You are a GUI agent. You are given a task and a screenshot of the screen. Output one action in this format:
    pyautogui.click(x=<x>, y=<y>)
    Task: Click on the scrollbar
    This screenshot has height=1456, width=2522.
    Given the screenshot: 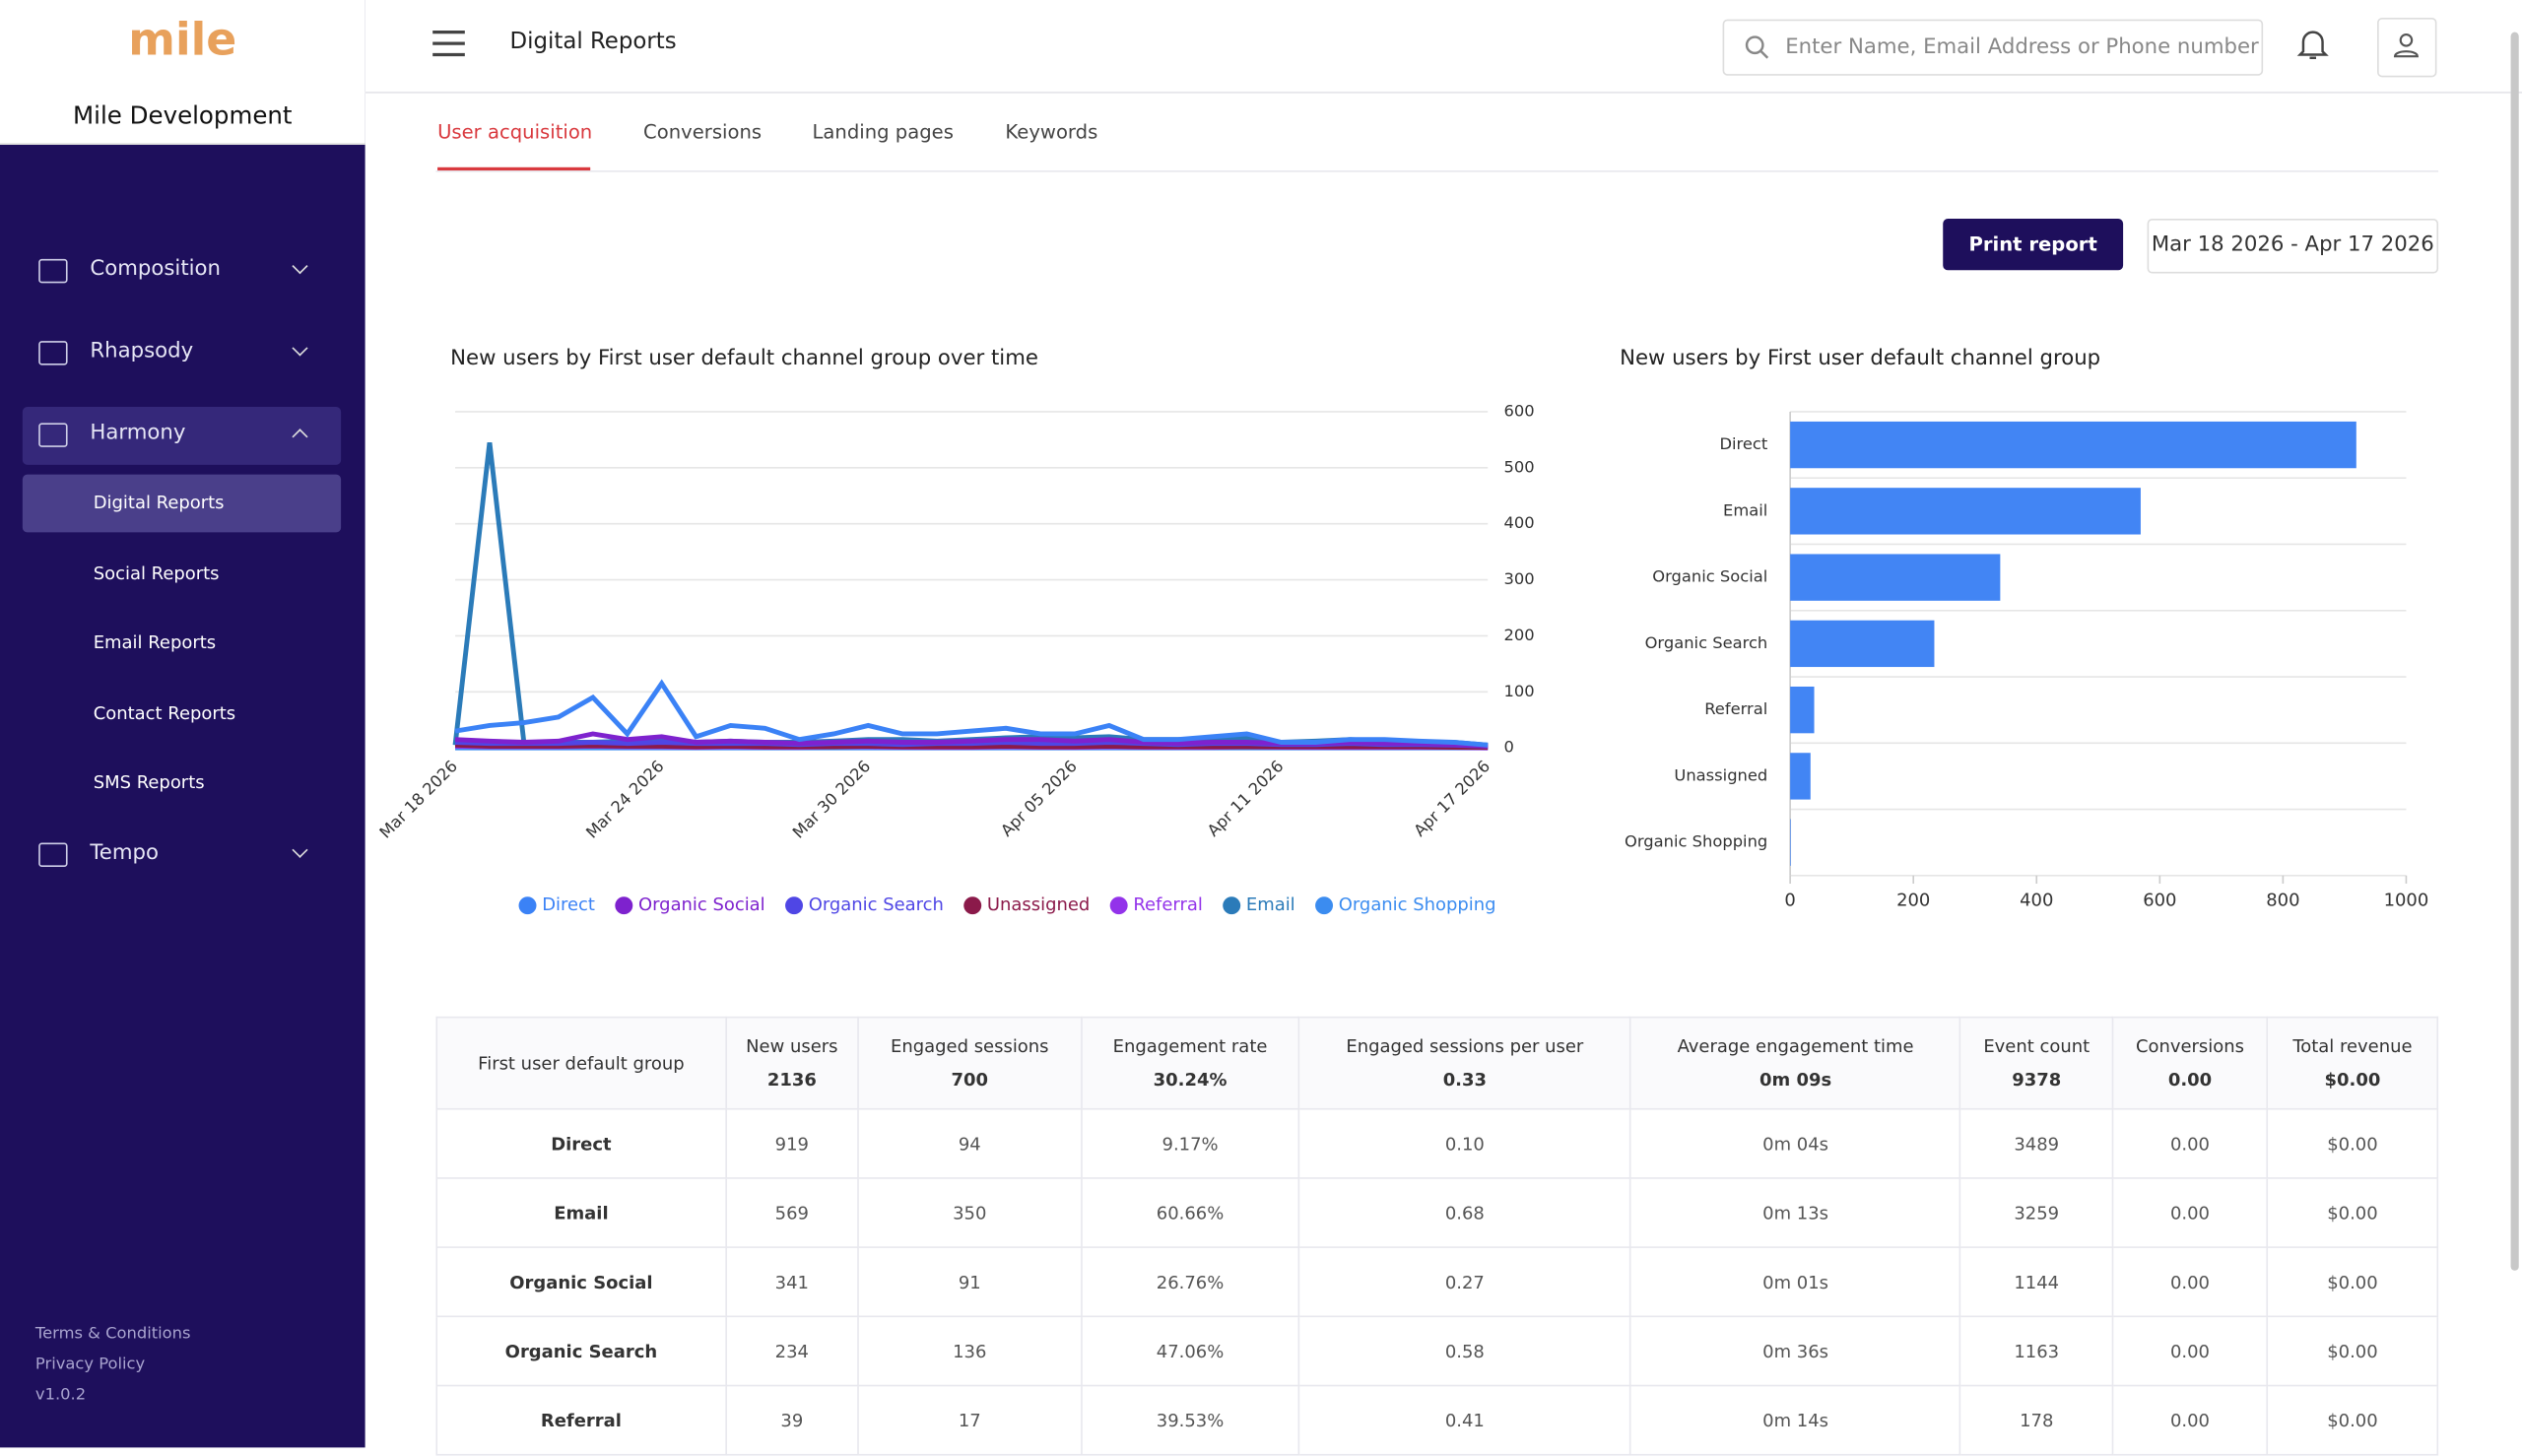 What is the action you would take?
    pyautogui.click(x=2514, y=651)
    